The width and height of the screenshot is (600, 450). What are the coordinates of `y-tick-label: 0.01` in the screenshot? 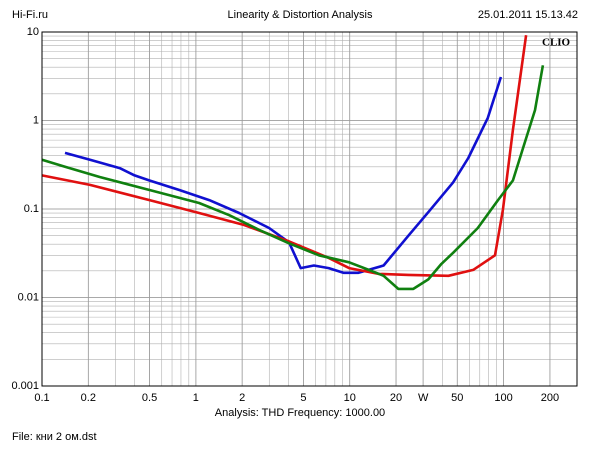 It's located at (28, 297).